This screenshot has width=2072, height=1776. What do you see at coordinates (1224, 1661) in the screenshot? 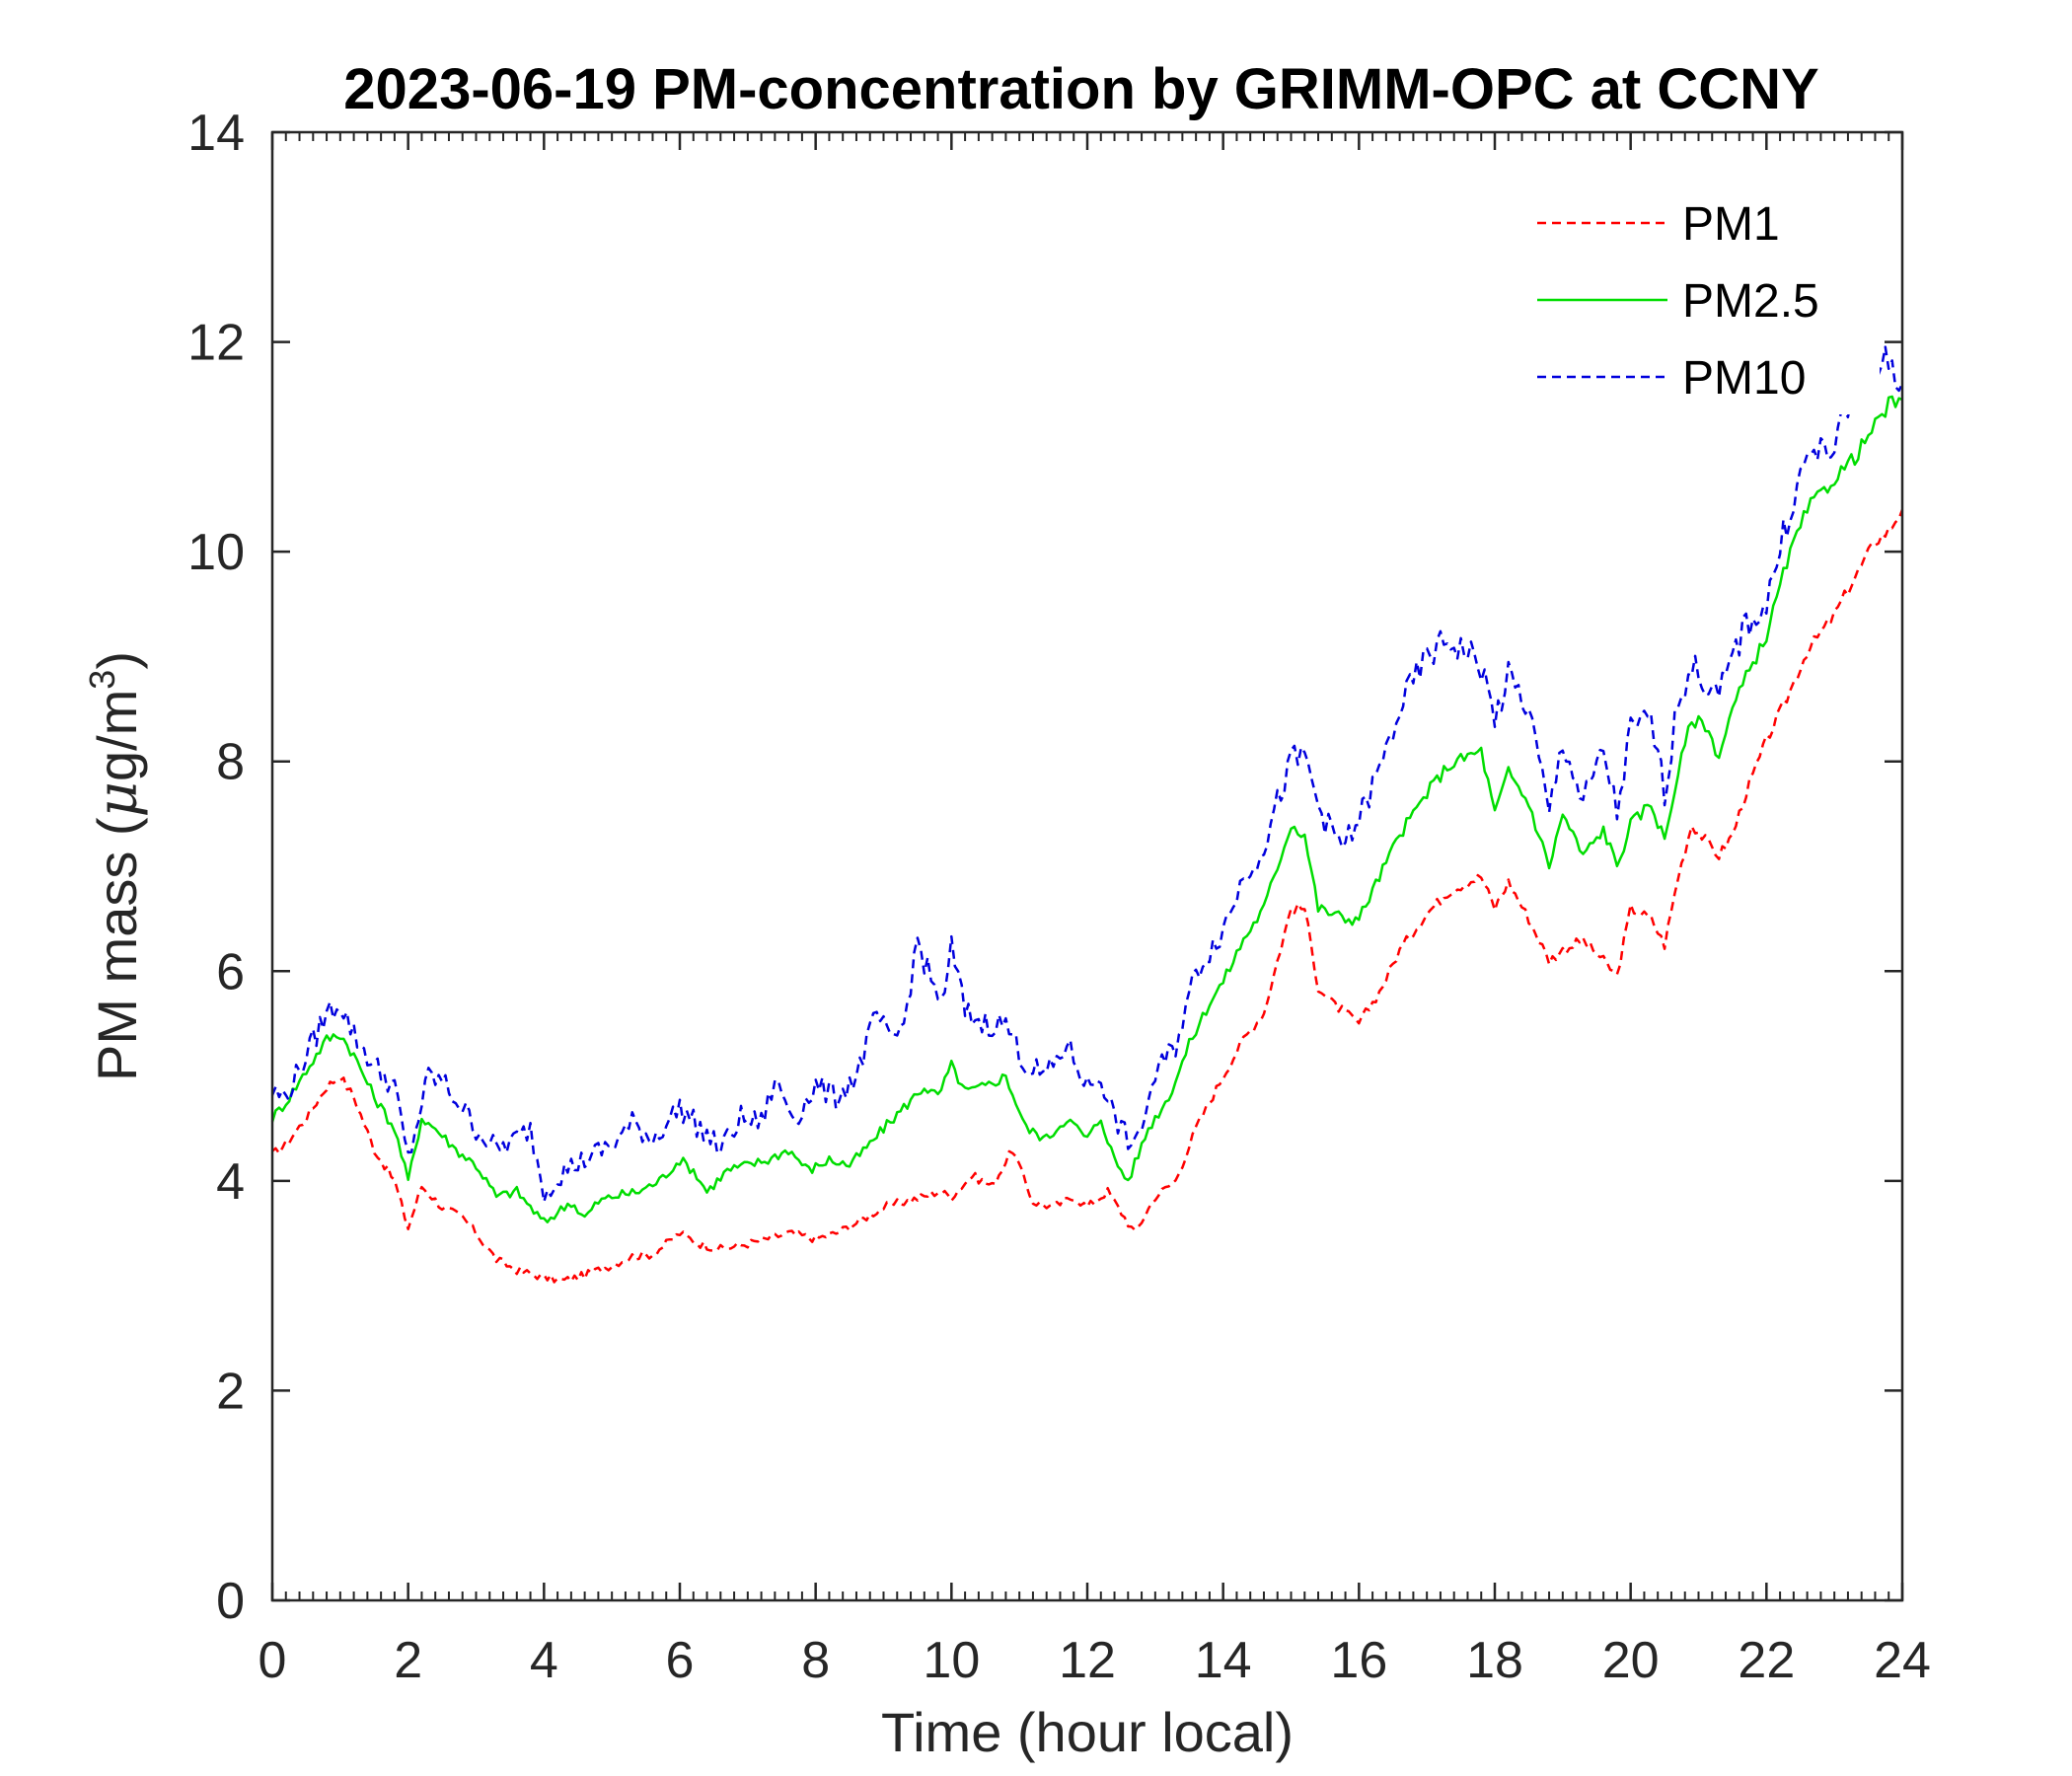
I see `x-tick-label: 14` at bounding box center [1224, 1661].